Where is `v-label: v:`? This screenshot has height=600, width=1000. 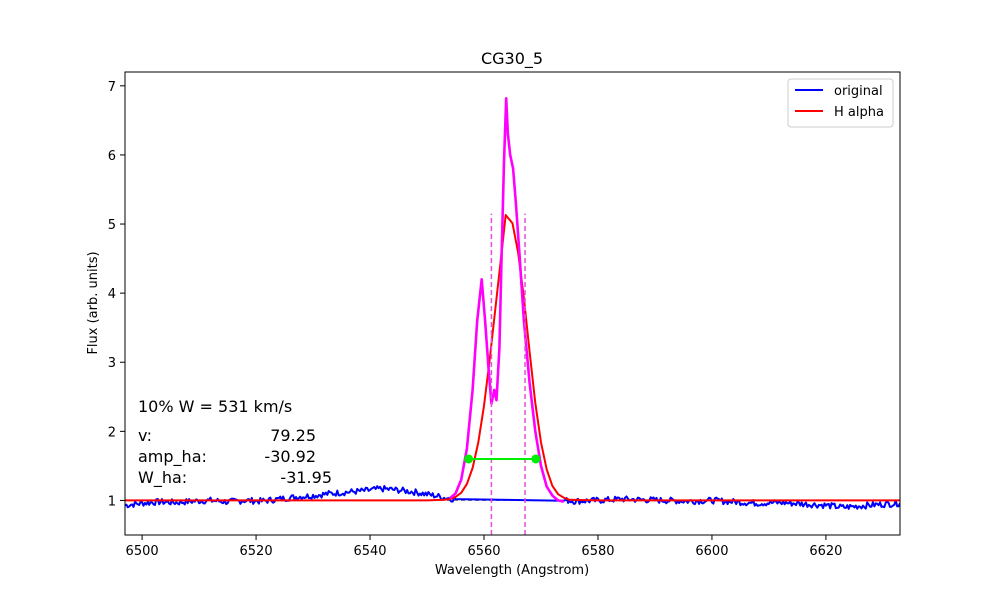
v-label: v: is located at coordinates (145, 435).